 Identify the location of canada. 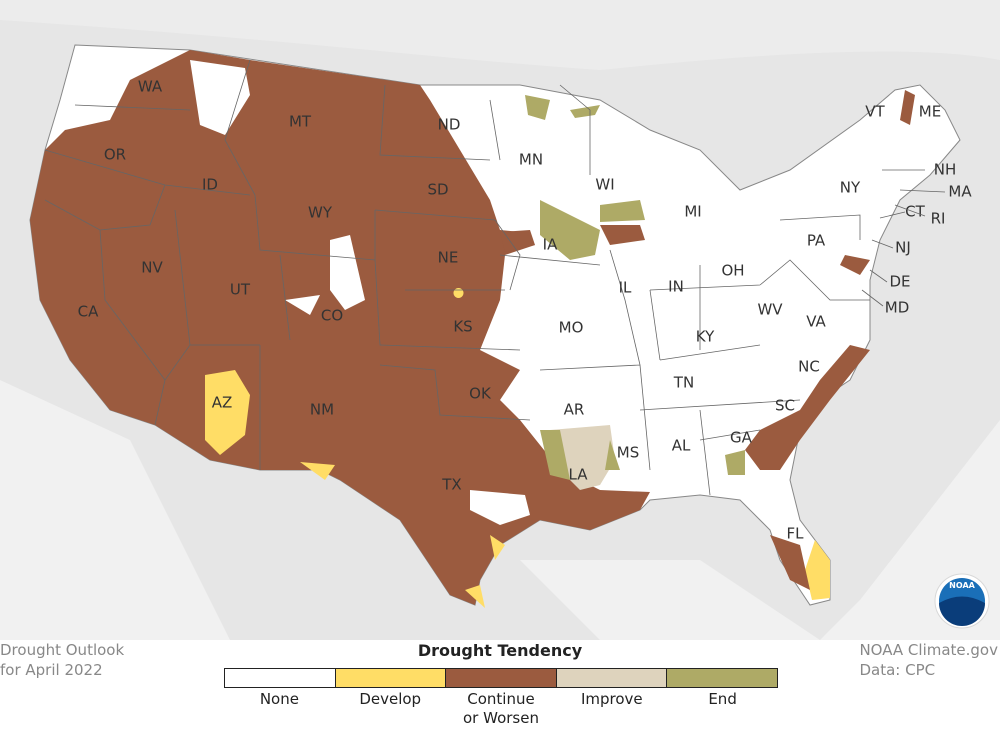
(500, 35).